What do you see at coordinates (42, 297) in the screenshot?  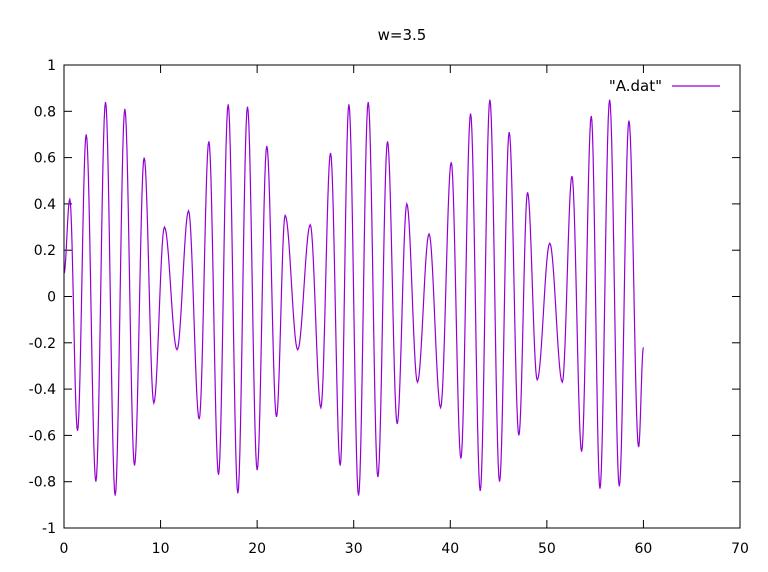 I see `y-tick-labels: -1 -0.8 -0.6 -0.4 -0.2 0 0.2 0.4 0.6 0.8 1` at bounding box center [42, 297].